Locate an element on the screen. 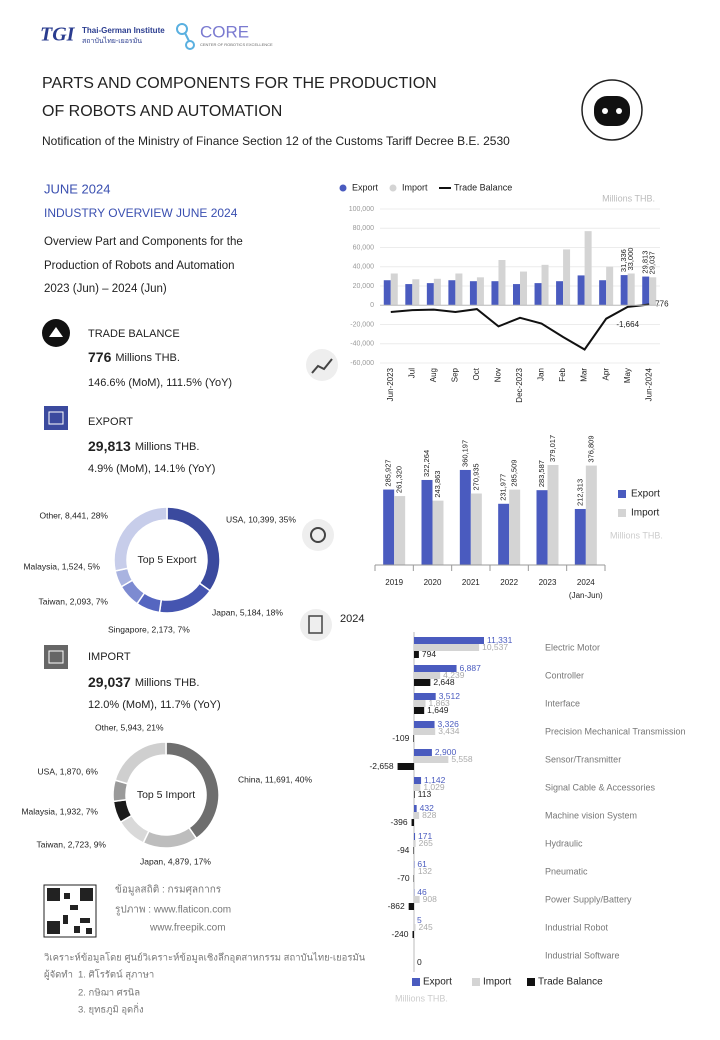 This screenshot has width=720, height=1040. y-tick-label: Precision Mechanical Transmission is located at coordinates (615, 731).